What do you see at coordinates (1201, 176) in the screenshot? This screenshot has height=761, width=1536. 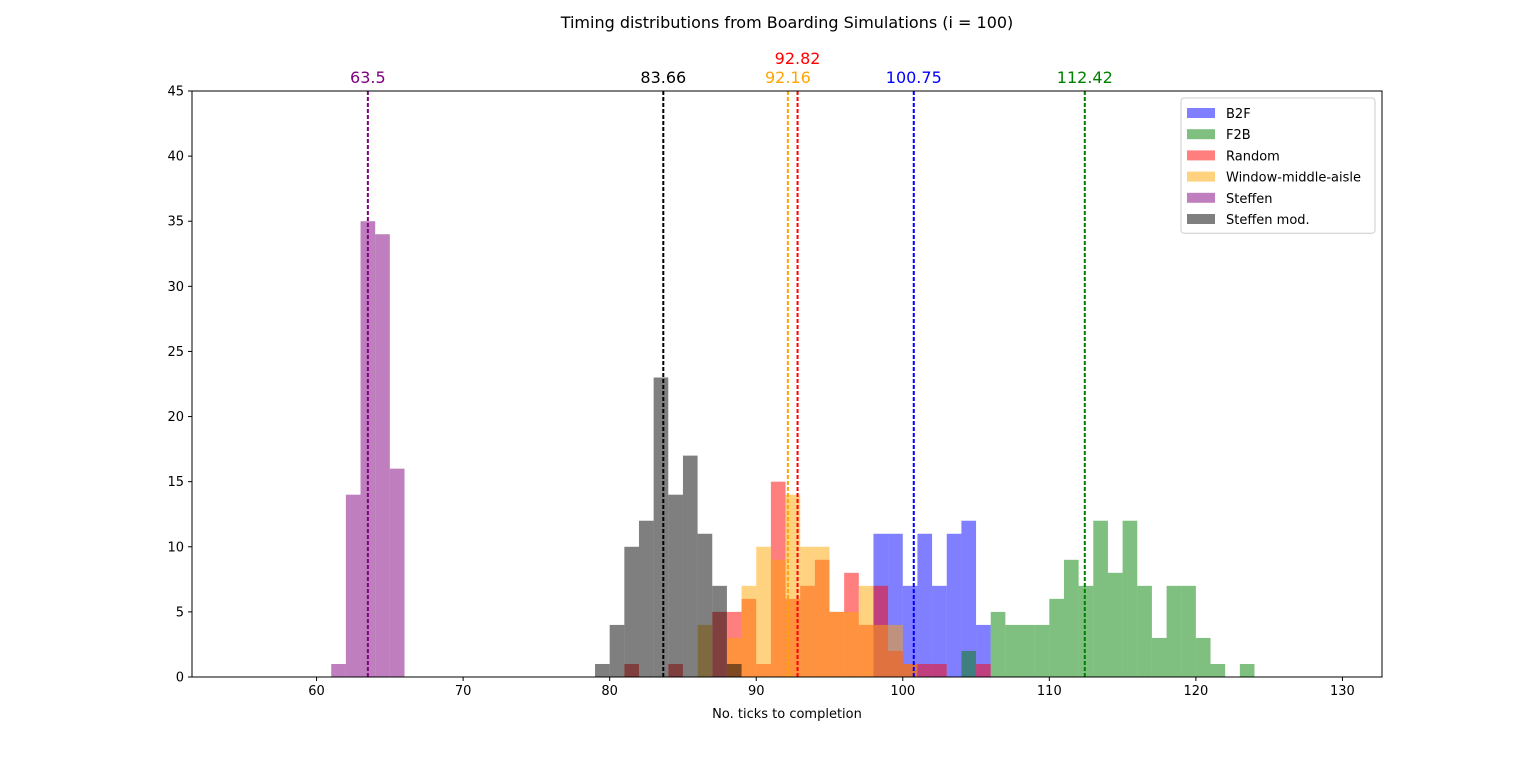 I see `legend-swatch-window-middle-aisle` at bounding box center [1201, 176].